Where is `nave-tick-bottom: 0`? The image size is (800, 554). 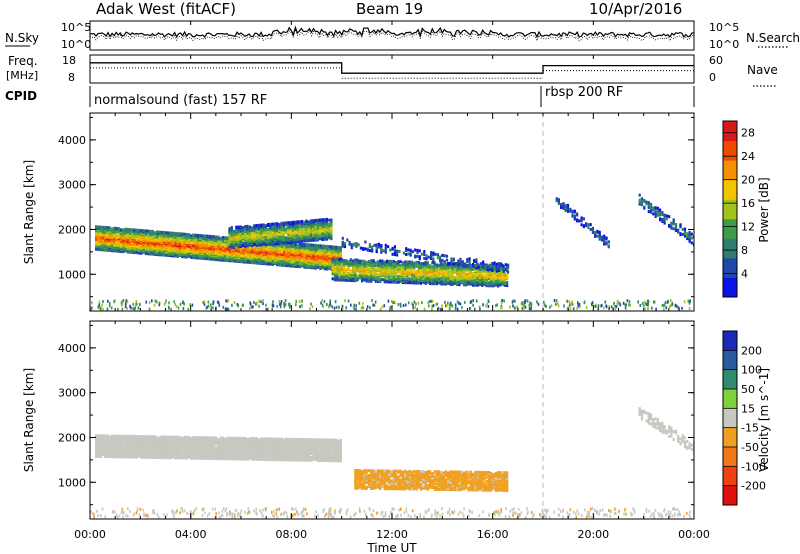 nave-tick-bottom: 0 is located at coordinates (712, 77).